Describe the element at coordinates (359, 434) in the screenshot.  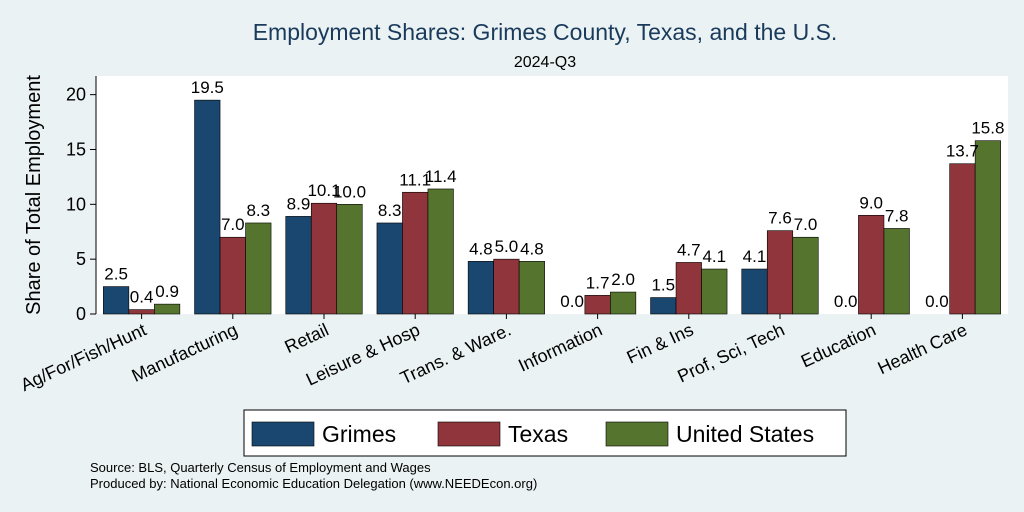
I see `legend-label: Grimes` at that location.